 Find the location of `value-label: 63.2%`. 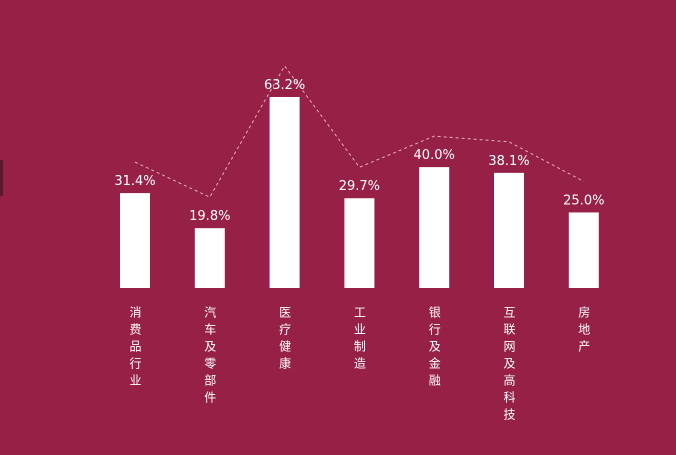

value-label: 63.2% is located at coordinates (284, 85).